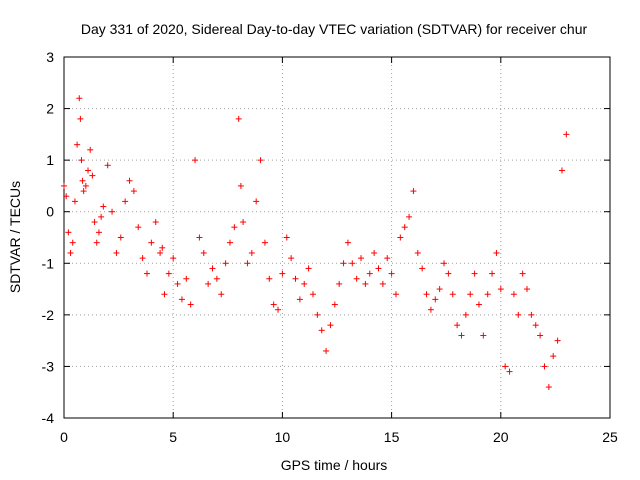 Image resolution: width=640 pixels, height=480 pixels. I want to click on y-tick-label: -3, so click(48, 366).